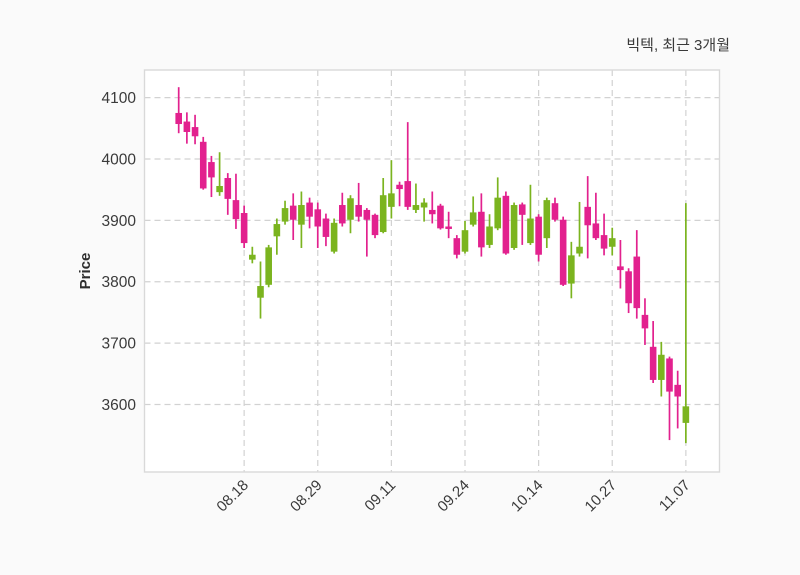 The width and height of the screenshot is (800, 575). I want to click on y-axis-labels: 3600 3700 3800 3900 4000 4100, so click(119, 252).